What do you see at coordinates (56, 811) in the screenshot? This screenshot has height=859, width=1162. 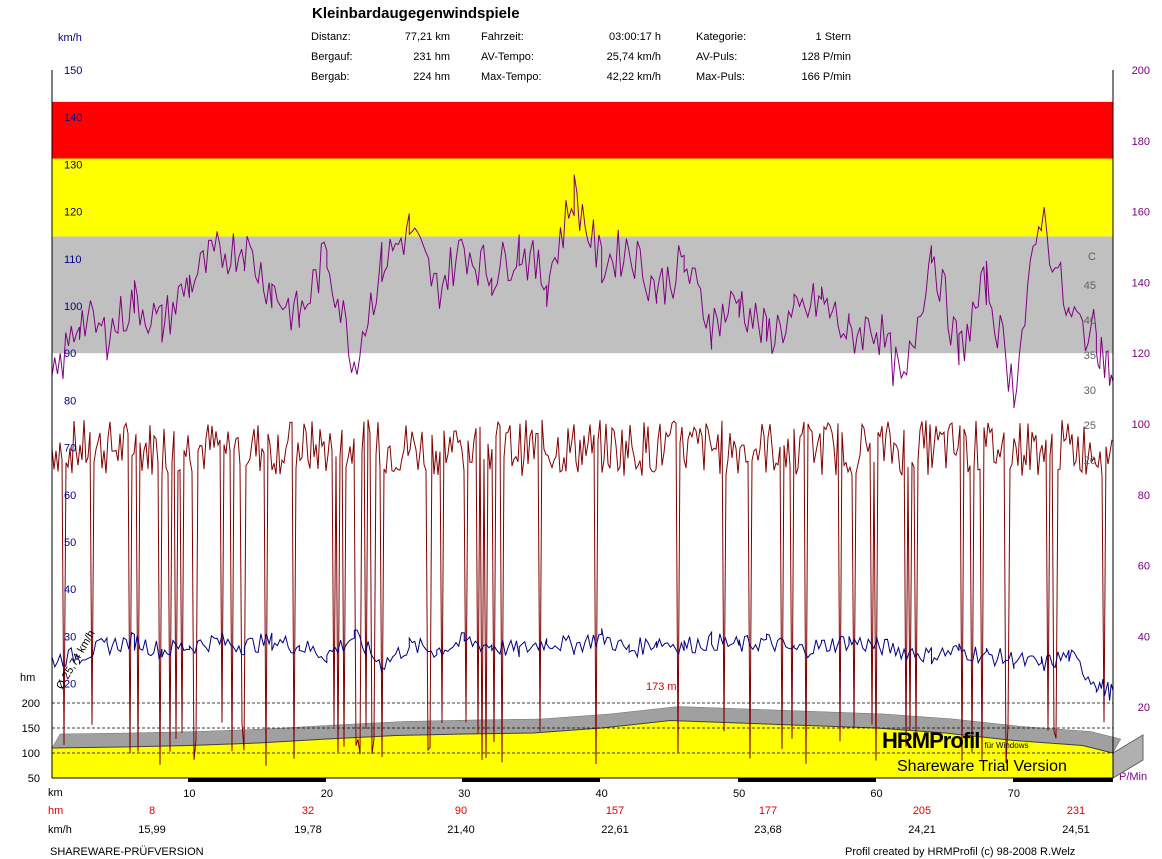 I see `altitude-row-label: hm` at bounding box center [56, 811].